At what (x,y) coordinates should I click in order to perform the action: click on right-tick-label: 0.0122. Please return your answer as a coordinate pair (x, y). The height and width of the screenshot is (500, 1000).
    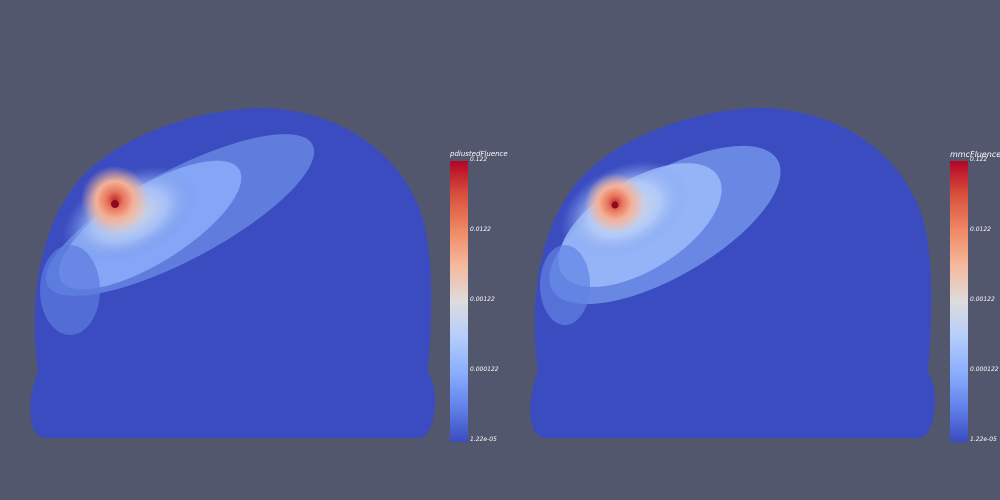
    Looking at the image, I should click on (980, 229).